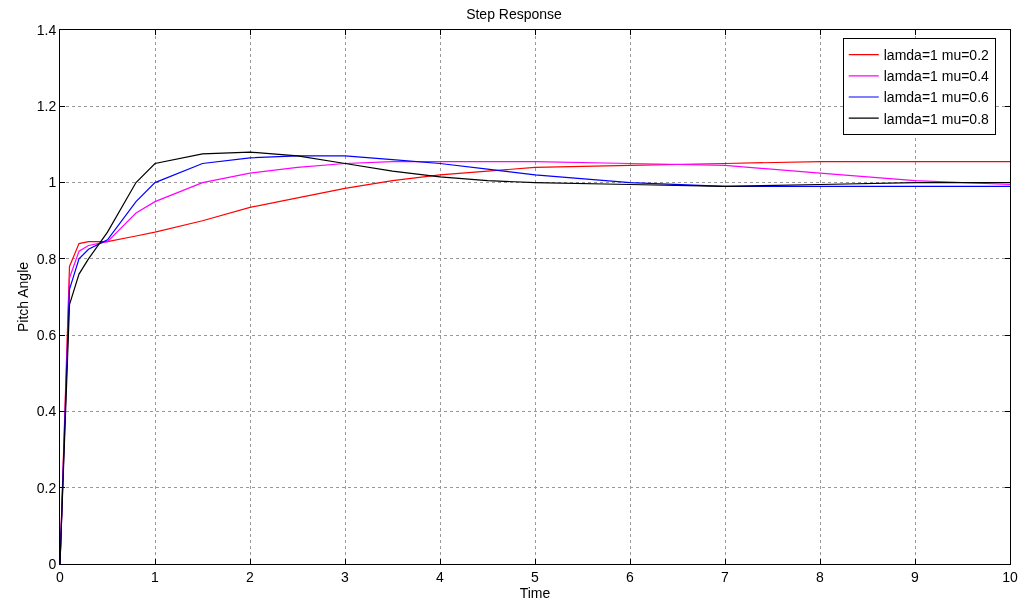  I want to click on x-tick-label: 6, so click(630, 576).